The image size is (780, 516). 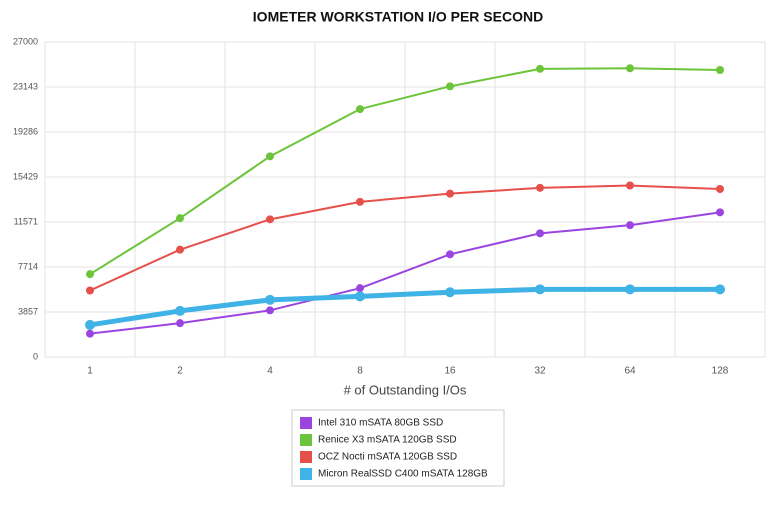 I want to click on y-tick-label: 0, so click(x=35, y=356).